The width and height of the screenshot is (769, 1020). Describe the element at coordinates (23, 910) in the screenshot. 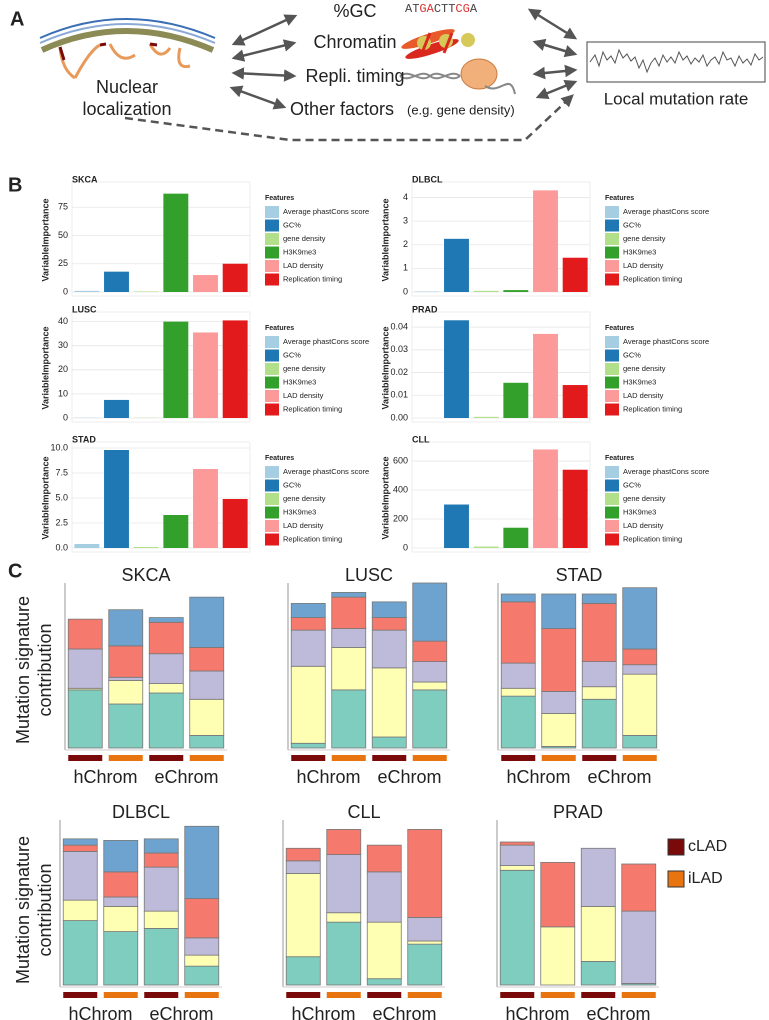

I see `y-axis-label: Mutation signature` at that location.